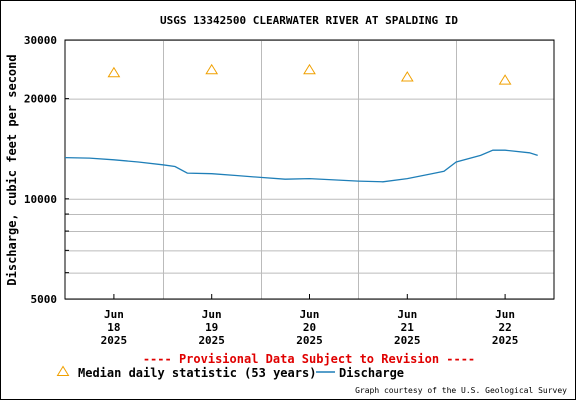  Describe the element at coordinates (12, 169) in the screenshot. I see `y-axis-label: Discharge, cubic feet per second` at that location.